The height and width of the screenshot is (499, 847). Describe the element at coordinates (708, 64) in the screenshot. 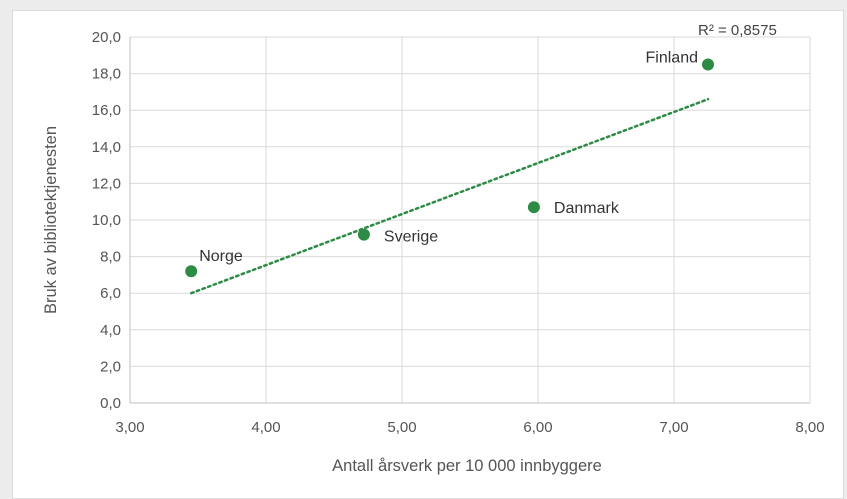

I see `data-point-finland` at that location.